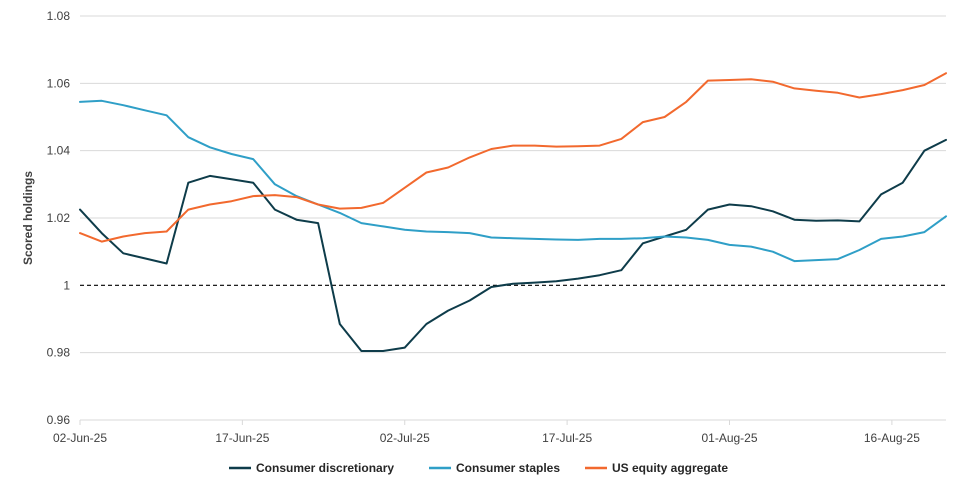 The height and width of the screenshot is (490, 964). Describe the element at coordinates (66, 285) in the screenshot. I see `y-tick-label: 1` at that location.